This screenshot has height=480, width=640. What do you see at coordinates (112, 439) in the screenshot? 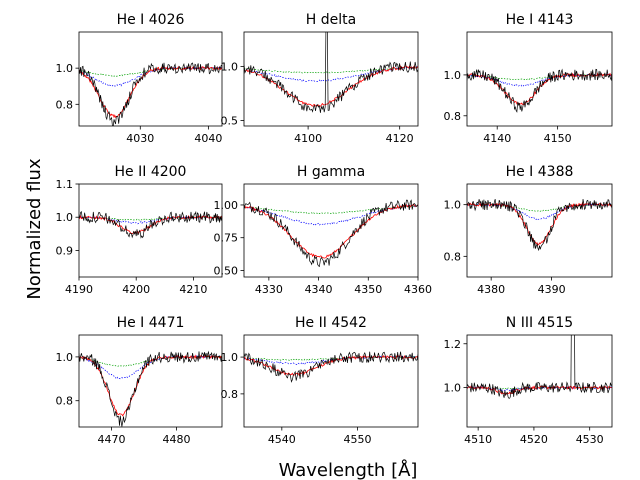
I see `x-tick-label: 4470` at bounding box center [112, 439].